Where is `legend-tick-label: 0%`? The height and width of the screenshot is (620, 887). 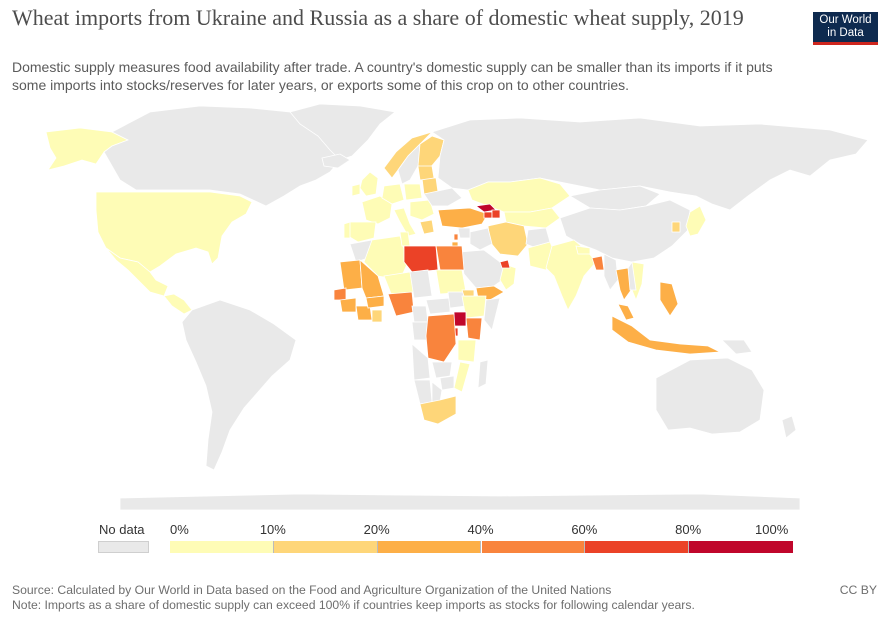 legend-tick-label: 0% is located at coordinates (179, 529).